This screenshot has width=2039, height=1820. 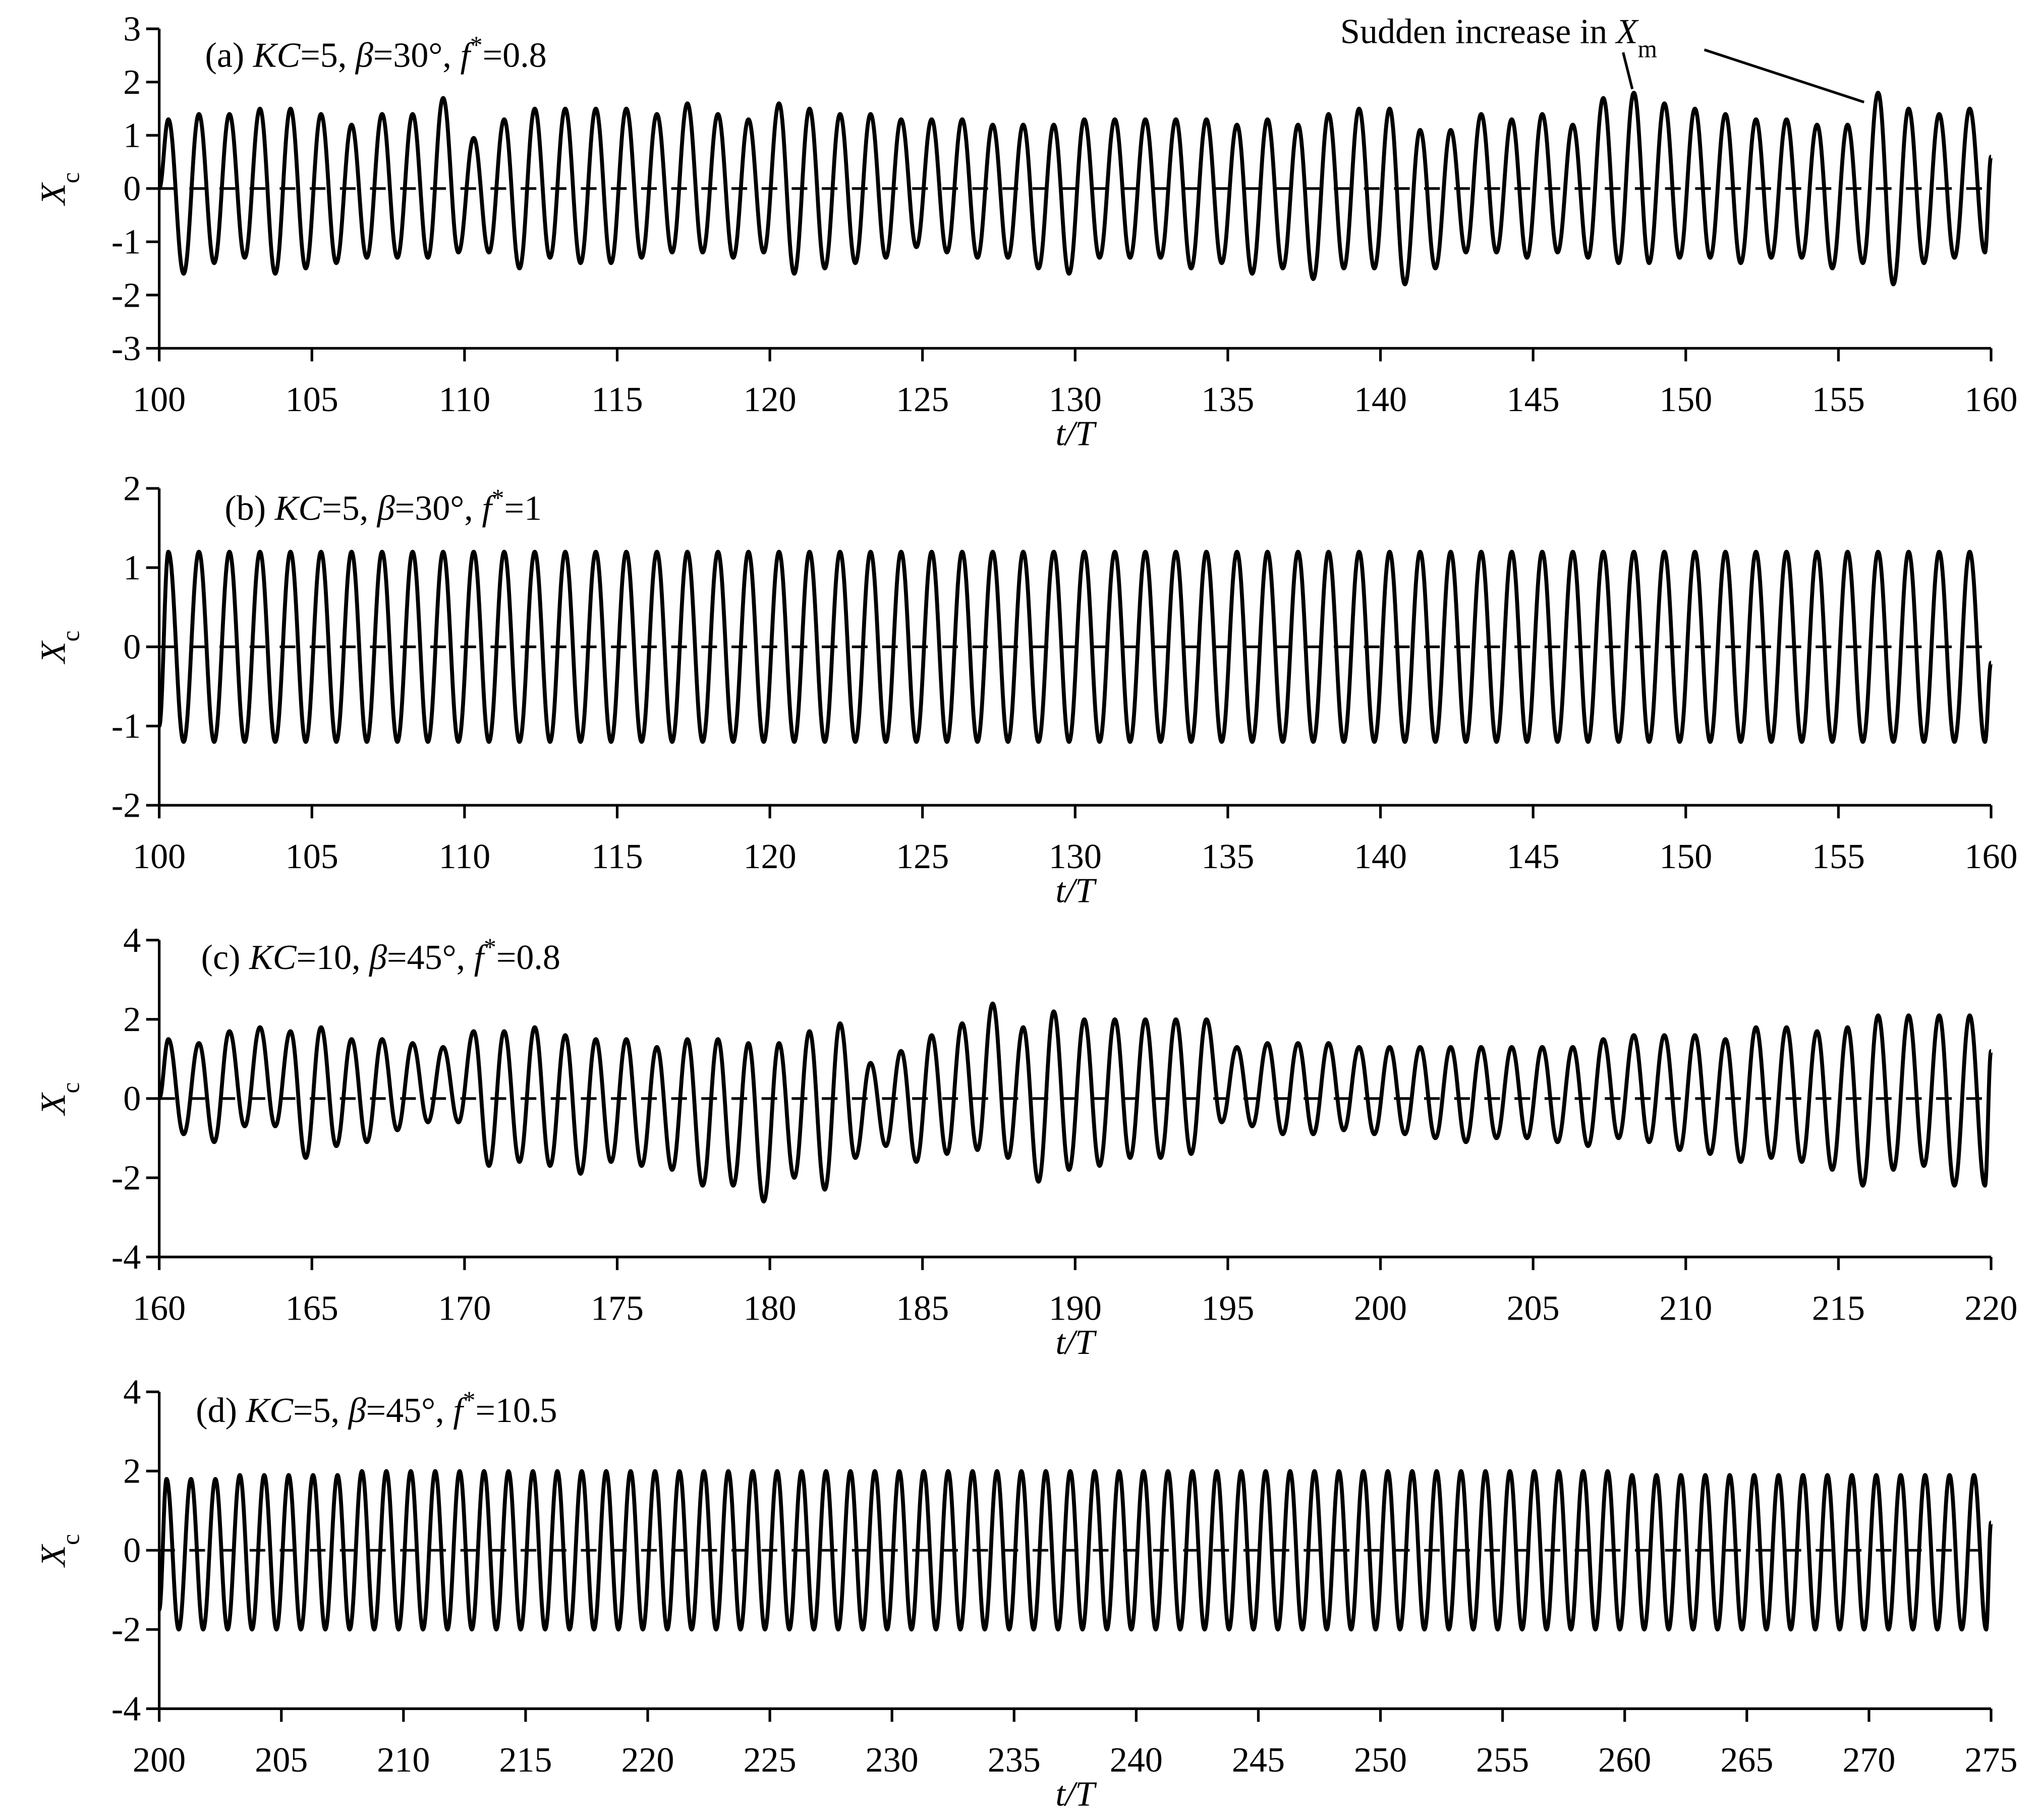 I want to click on x-tick-label: 245, so click(x=1258, y=1760).